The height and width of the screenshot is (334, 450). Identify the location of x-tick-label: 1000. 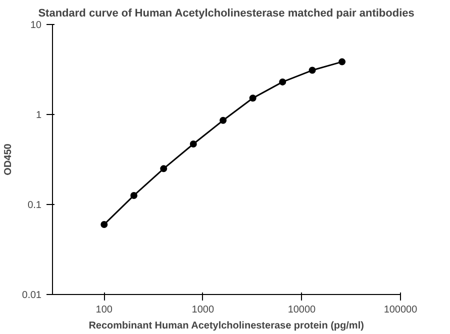
(203, 310).